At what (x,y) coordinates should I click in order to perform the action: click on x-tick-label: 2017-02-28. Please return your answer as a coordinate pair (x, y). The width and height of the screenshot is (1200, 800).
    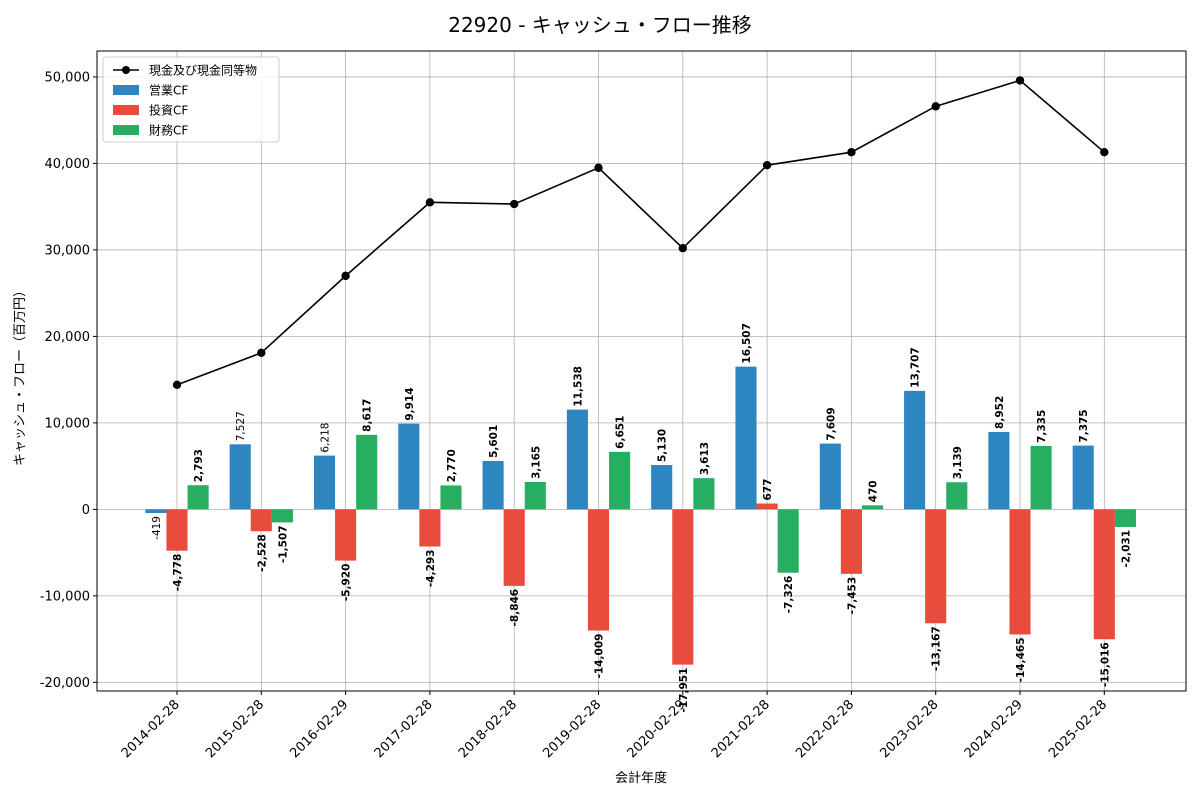
    Looking at the image, I should click on (404, 729).